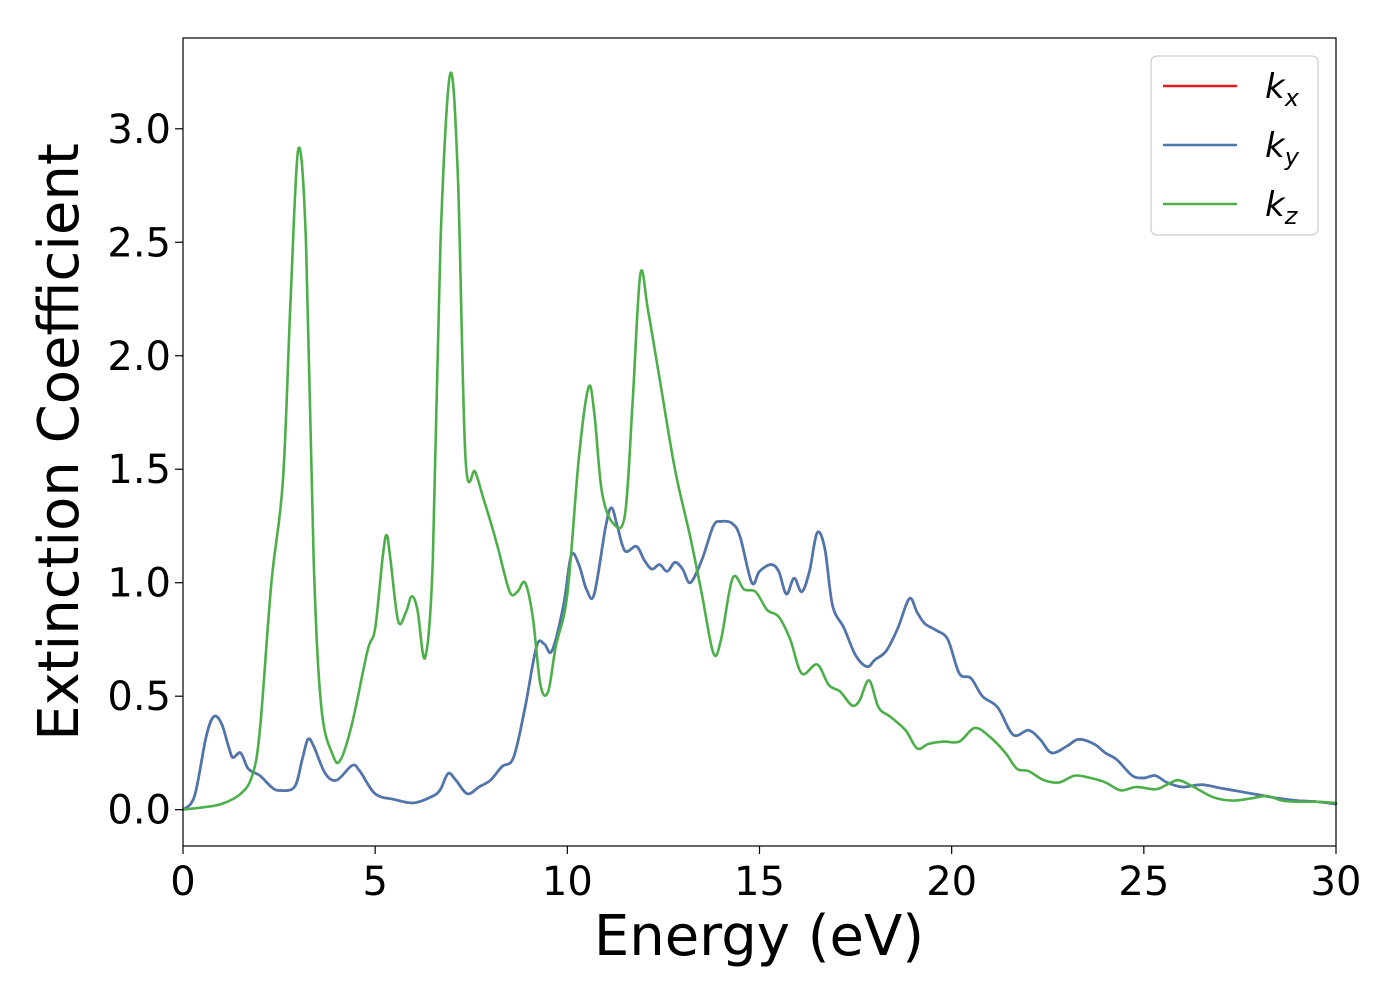 The width and height of the screenshot is (1400, 1000). Describe the element at coordinates (139, 130) in the screenshot. I see `y-tick-label: 3.0` at that location.